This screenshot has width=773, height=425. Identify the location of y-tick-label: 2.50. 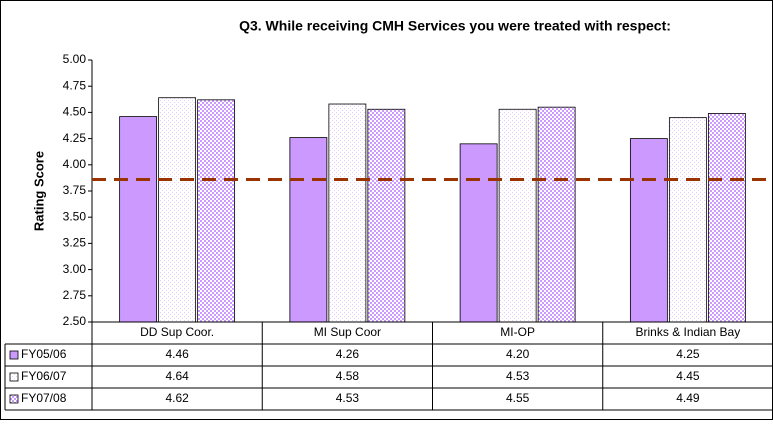
(75, 321).